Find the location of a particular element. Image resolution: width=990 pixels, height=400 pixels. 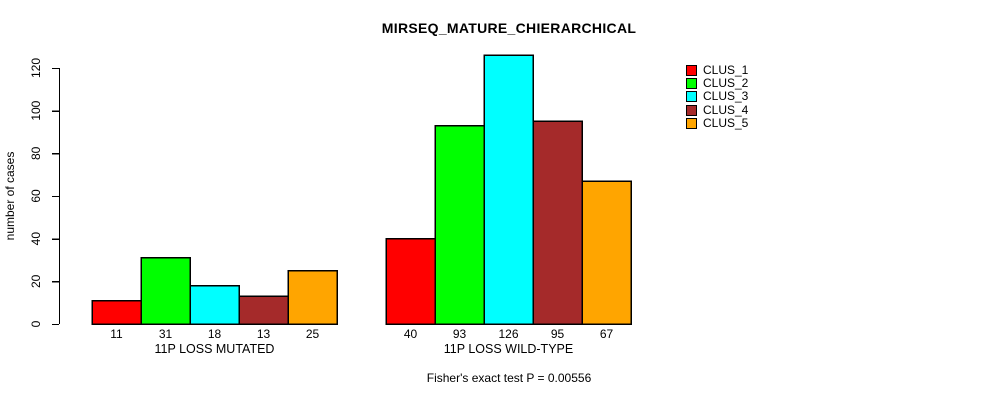

bar-value-label: 40 is located at coordinates (411, 334).